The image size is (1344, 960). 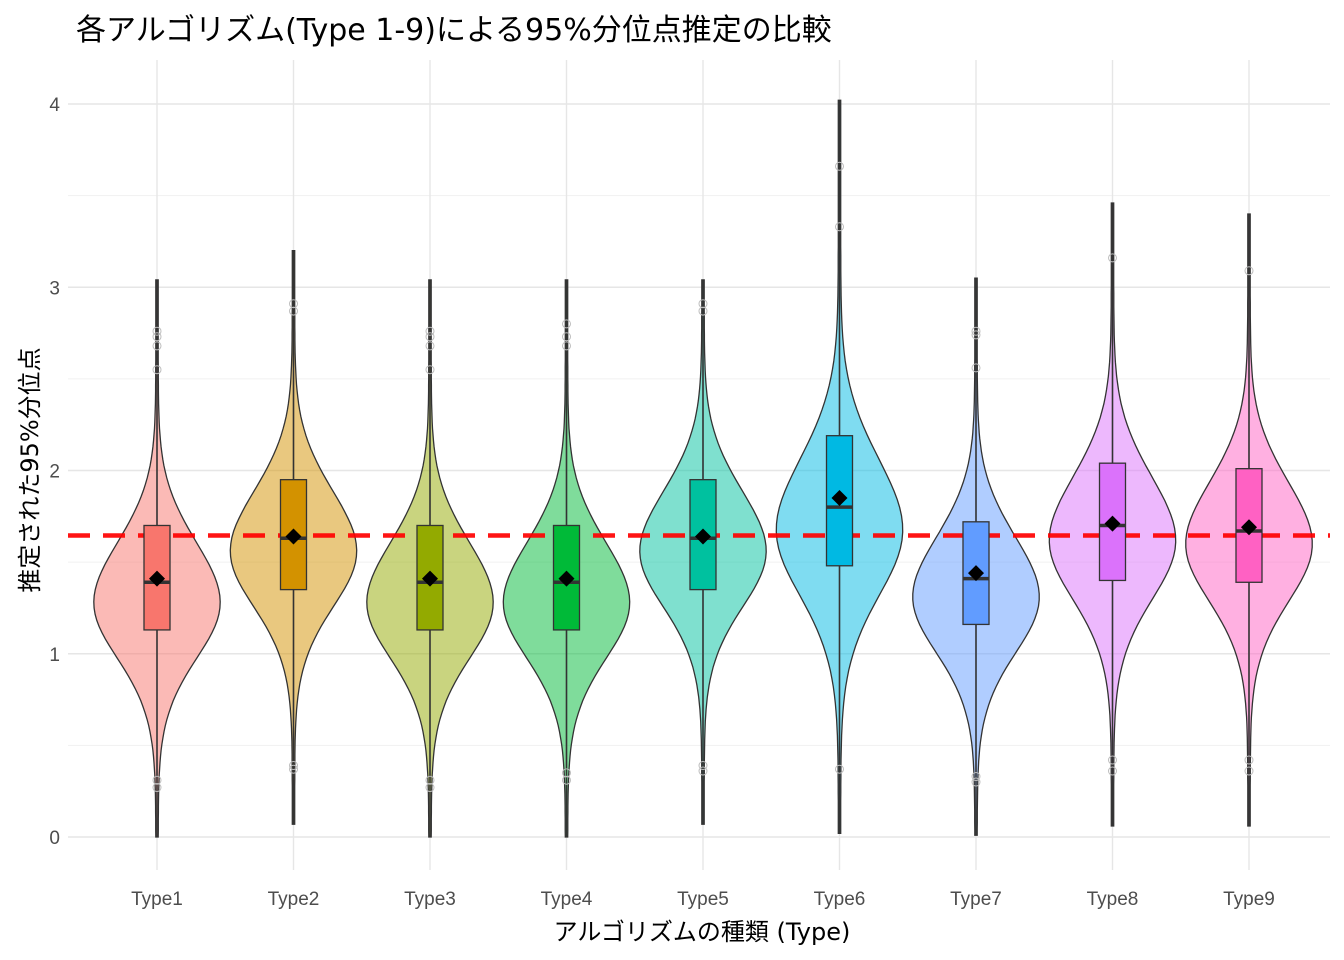 I want to click on y-tick-label: 3, so click(x=54, y=288).